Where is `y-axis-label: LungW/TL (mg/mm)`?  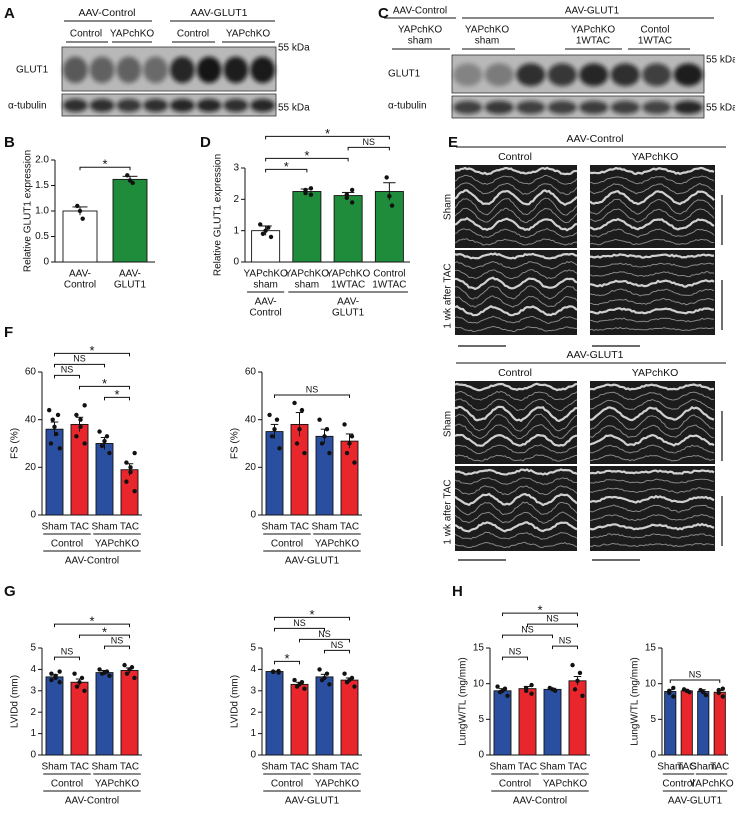 y-axis-label: LungW/TL (mg/mm) is located at coordinates (463, 701).